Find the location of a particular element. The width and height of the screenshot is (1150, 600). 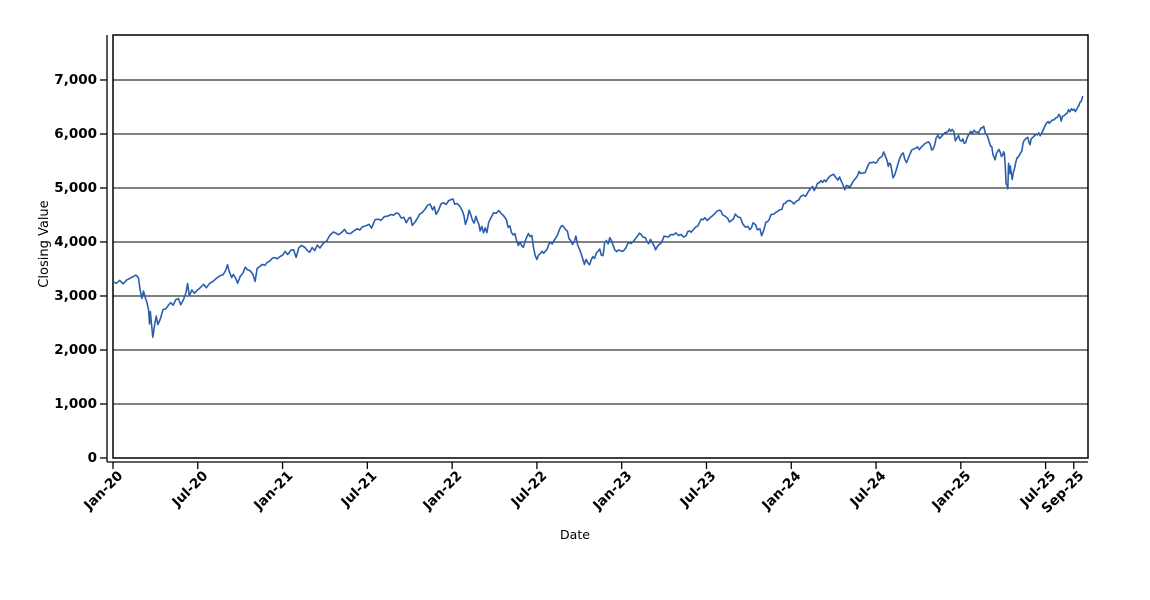

y-tick-label: 4,000 is located at coordinates (75, 241).